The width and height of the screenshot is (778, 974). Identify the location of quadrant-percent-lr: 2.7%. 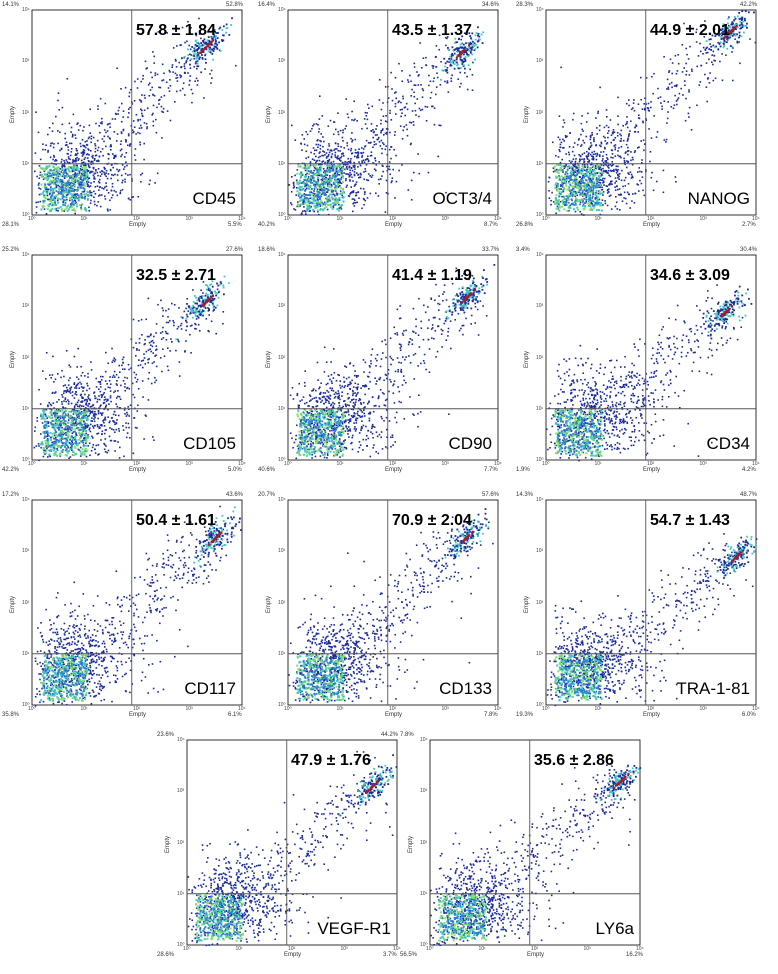
(749, 225).